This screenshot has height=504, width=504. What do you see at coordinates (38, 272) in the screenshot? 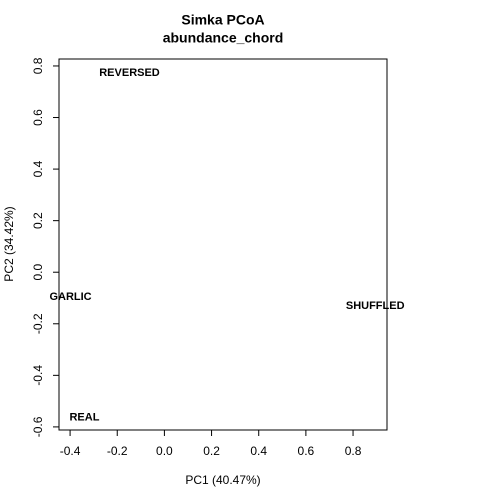
I see `y-tick-label: 0.0` at bounding box center [38, 272].